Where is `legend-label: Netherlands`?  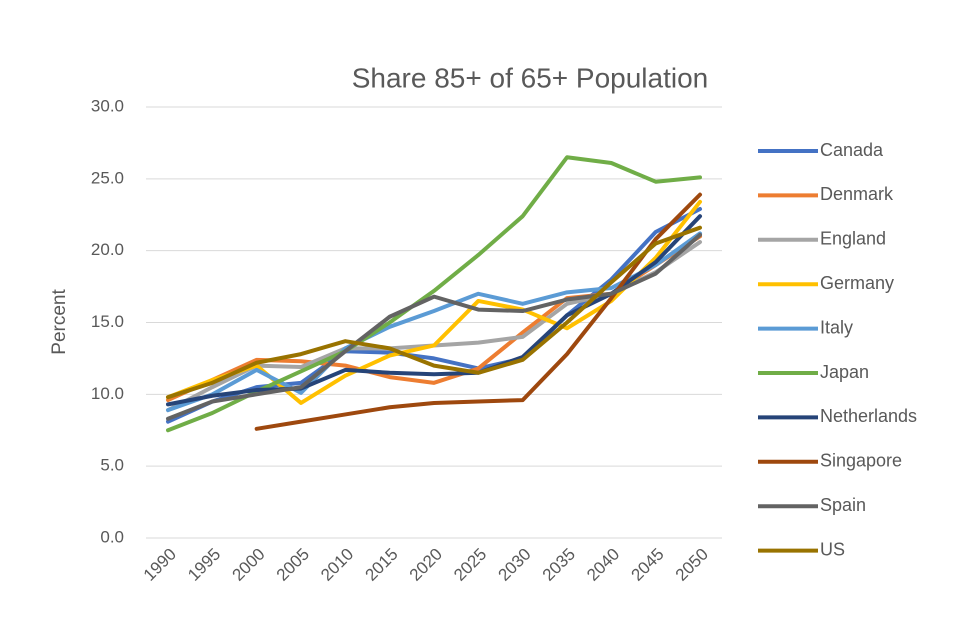
legend-label: Netherlands is located at coordinates (868, 416).